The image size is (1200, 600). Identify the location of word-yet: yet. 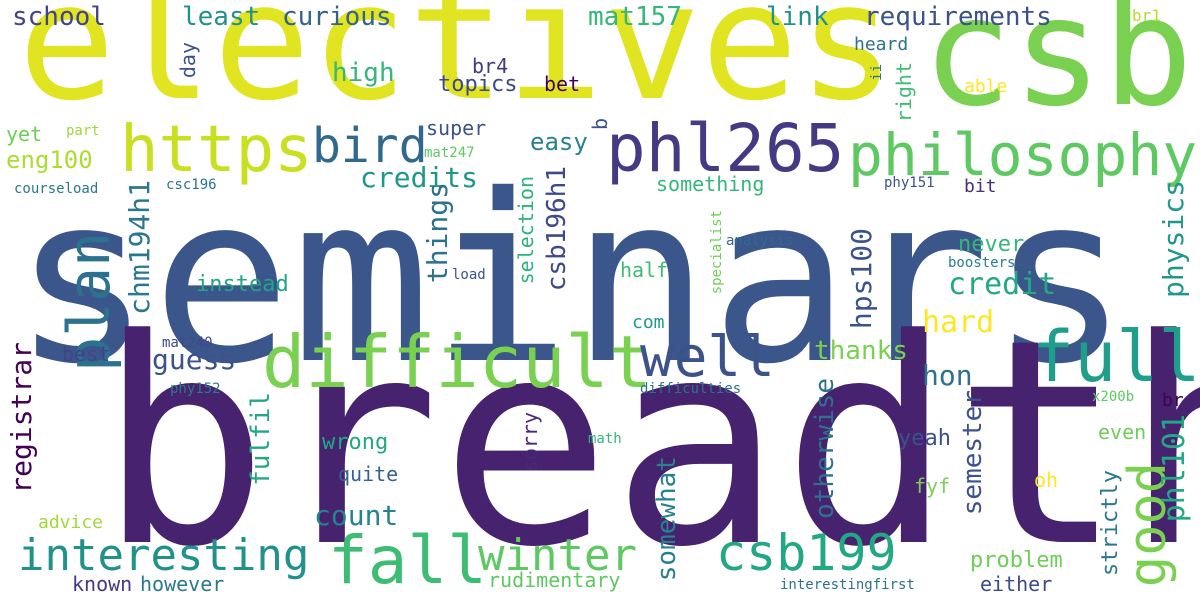
(24, 134).